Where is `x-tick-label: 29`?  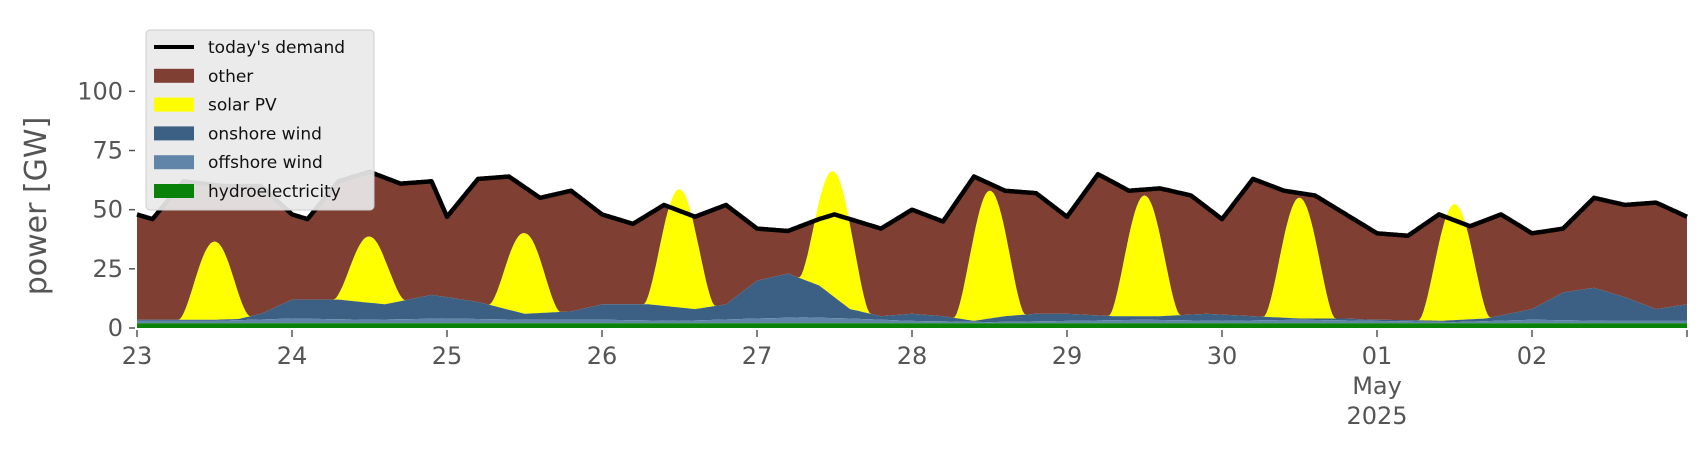 x-tick-label: 29 is located at coordinates (1067, 356).